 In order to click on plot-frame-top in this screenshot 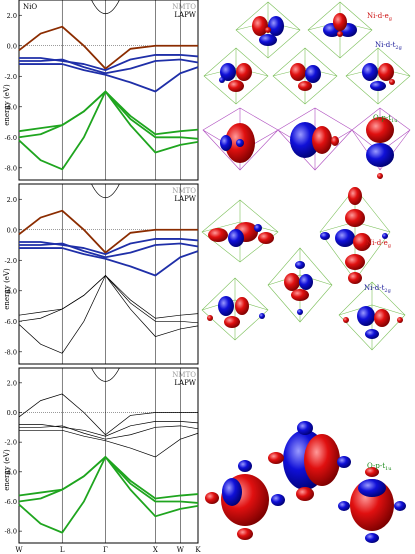, I will do `click(108, 90)`.